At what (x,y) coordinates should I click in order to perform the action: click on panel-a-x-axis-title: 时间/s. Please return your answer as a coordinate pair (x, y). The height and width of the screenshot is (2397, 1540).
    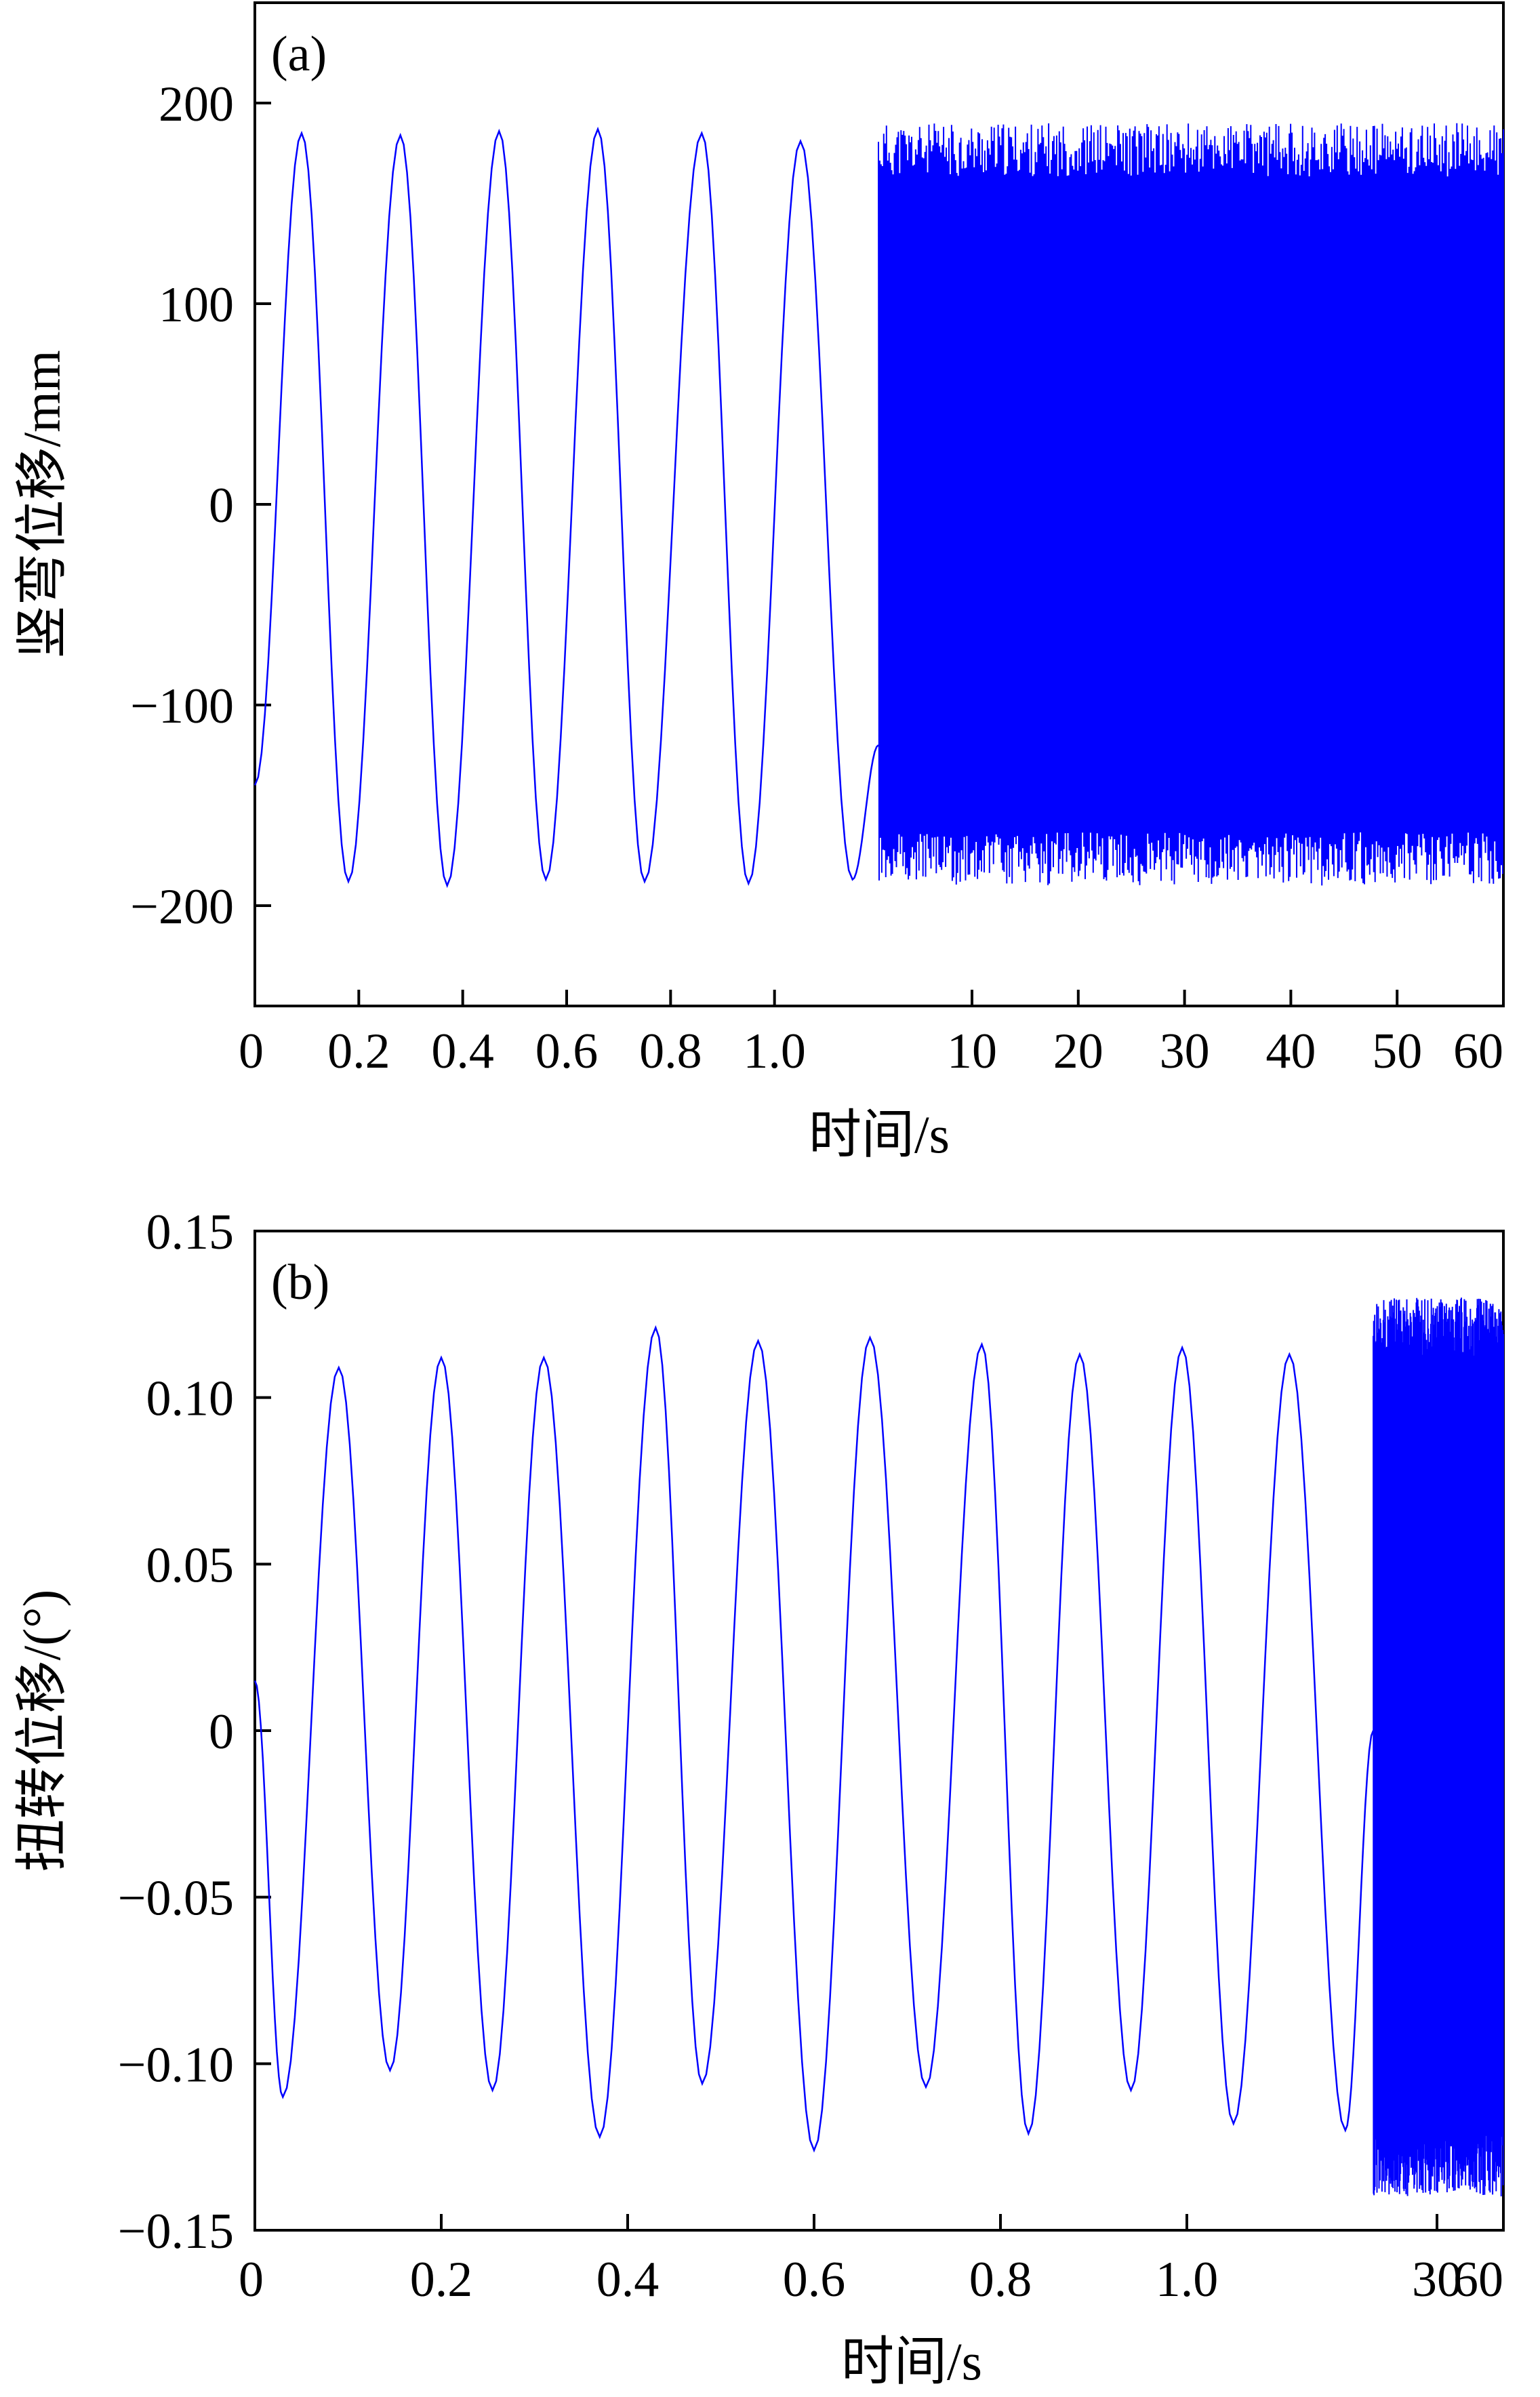
    Looking at the image, I should click on (880, 1134).